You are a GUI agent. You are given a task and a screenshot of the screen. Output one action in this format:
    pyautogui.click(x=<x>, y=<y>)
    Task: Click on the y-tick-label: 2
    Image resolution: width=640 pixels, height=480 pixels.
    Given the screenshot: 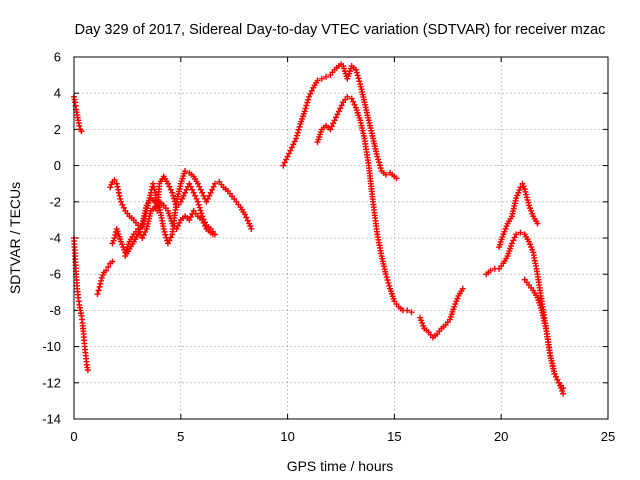 What is the action you would take?
    pyautogui.click(x=57, y=129)
    